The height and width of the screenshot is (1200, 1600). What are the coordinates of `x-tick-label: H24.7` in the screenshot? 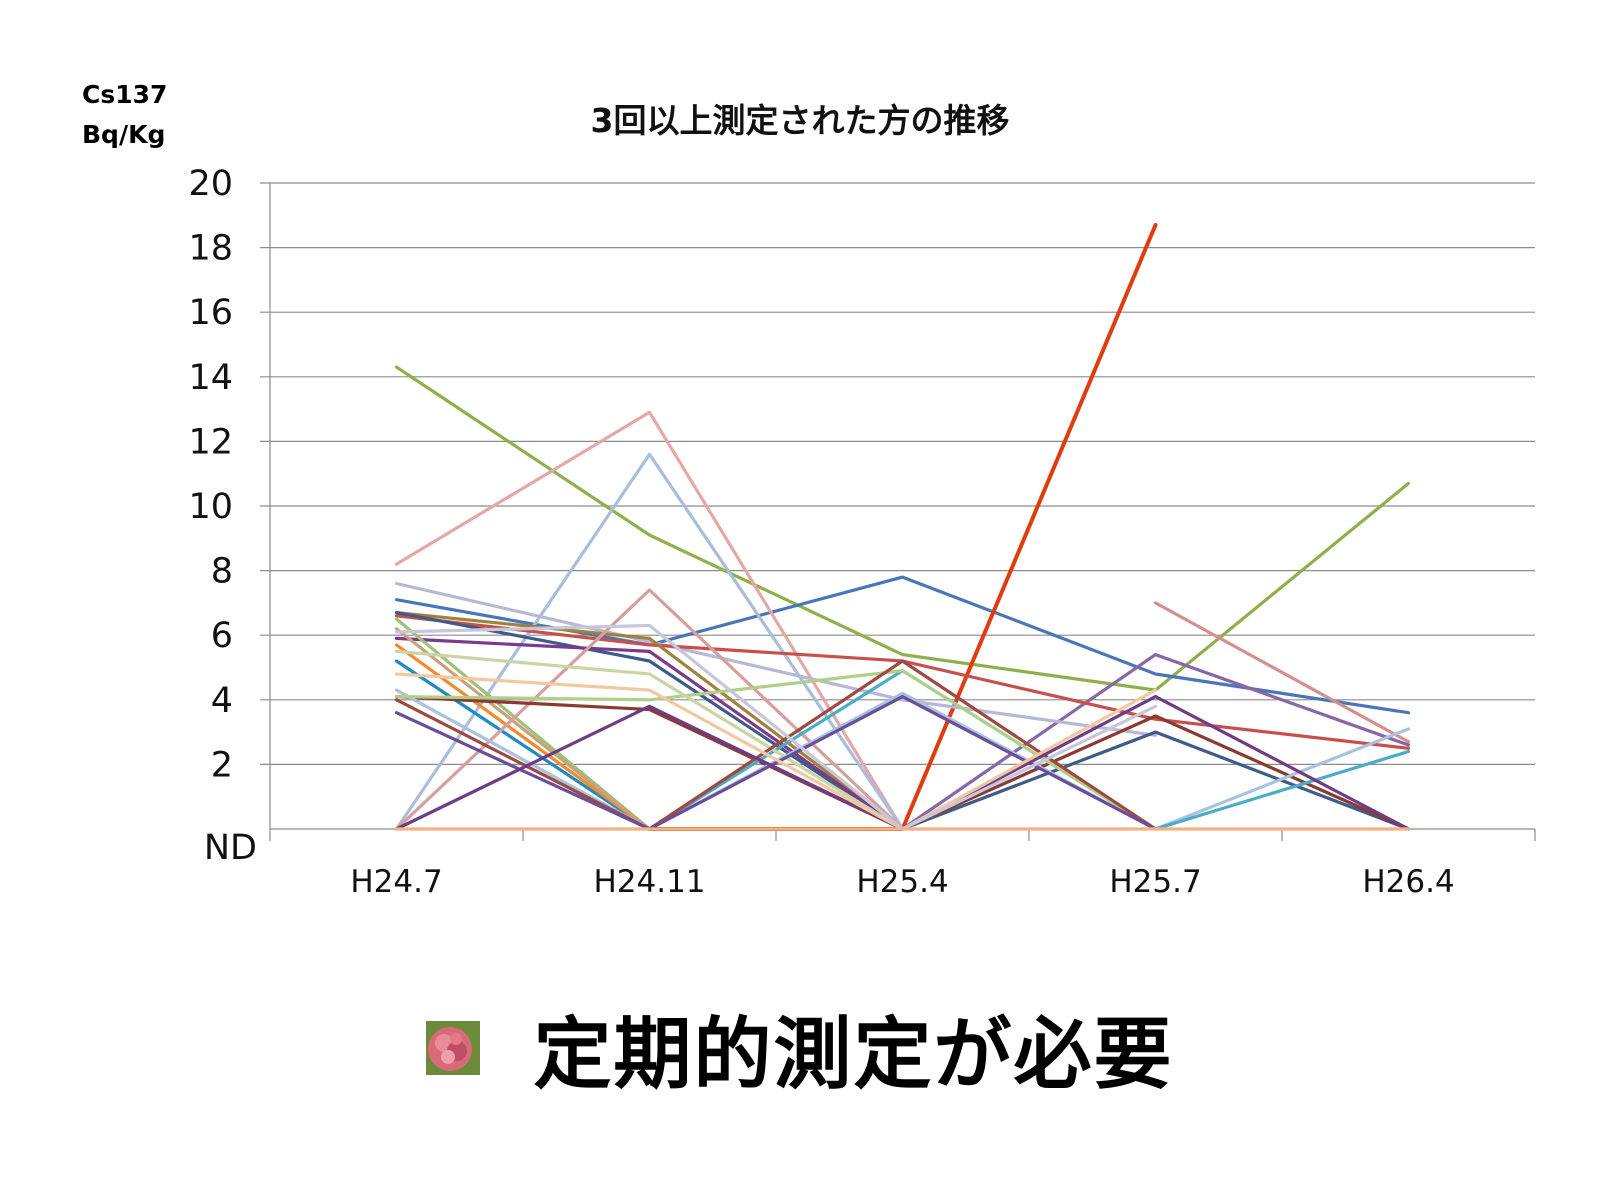 It's located at (396, 882).